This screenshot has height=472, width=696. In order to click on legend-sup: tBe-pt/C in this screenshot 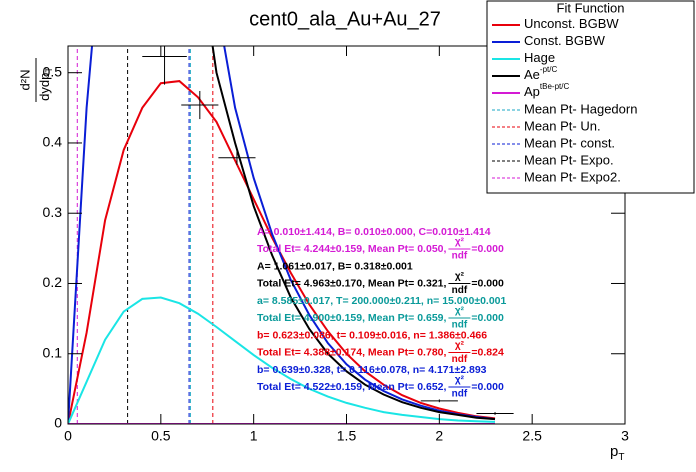, I will do `click(555, 86)`.